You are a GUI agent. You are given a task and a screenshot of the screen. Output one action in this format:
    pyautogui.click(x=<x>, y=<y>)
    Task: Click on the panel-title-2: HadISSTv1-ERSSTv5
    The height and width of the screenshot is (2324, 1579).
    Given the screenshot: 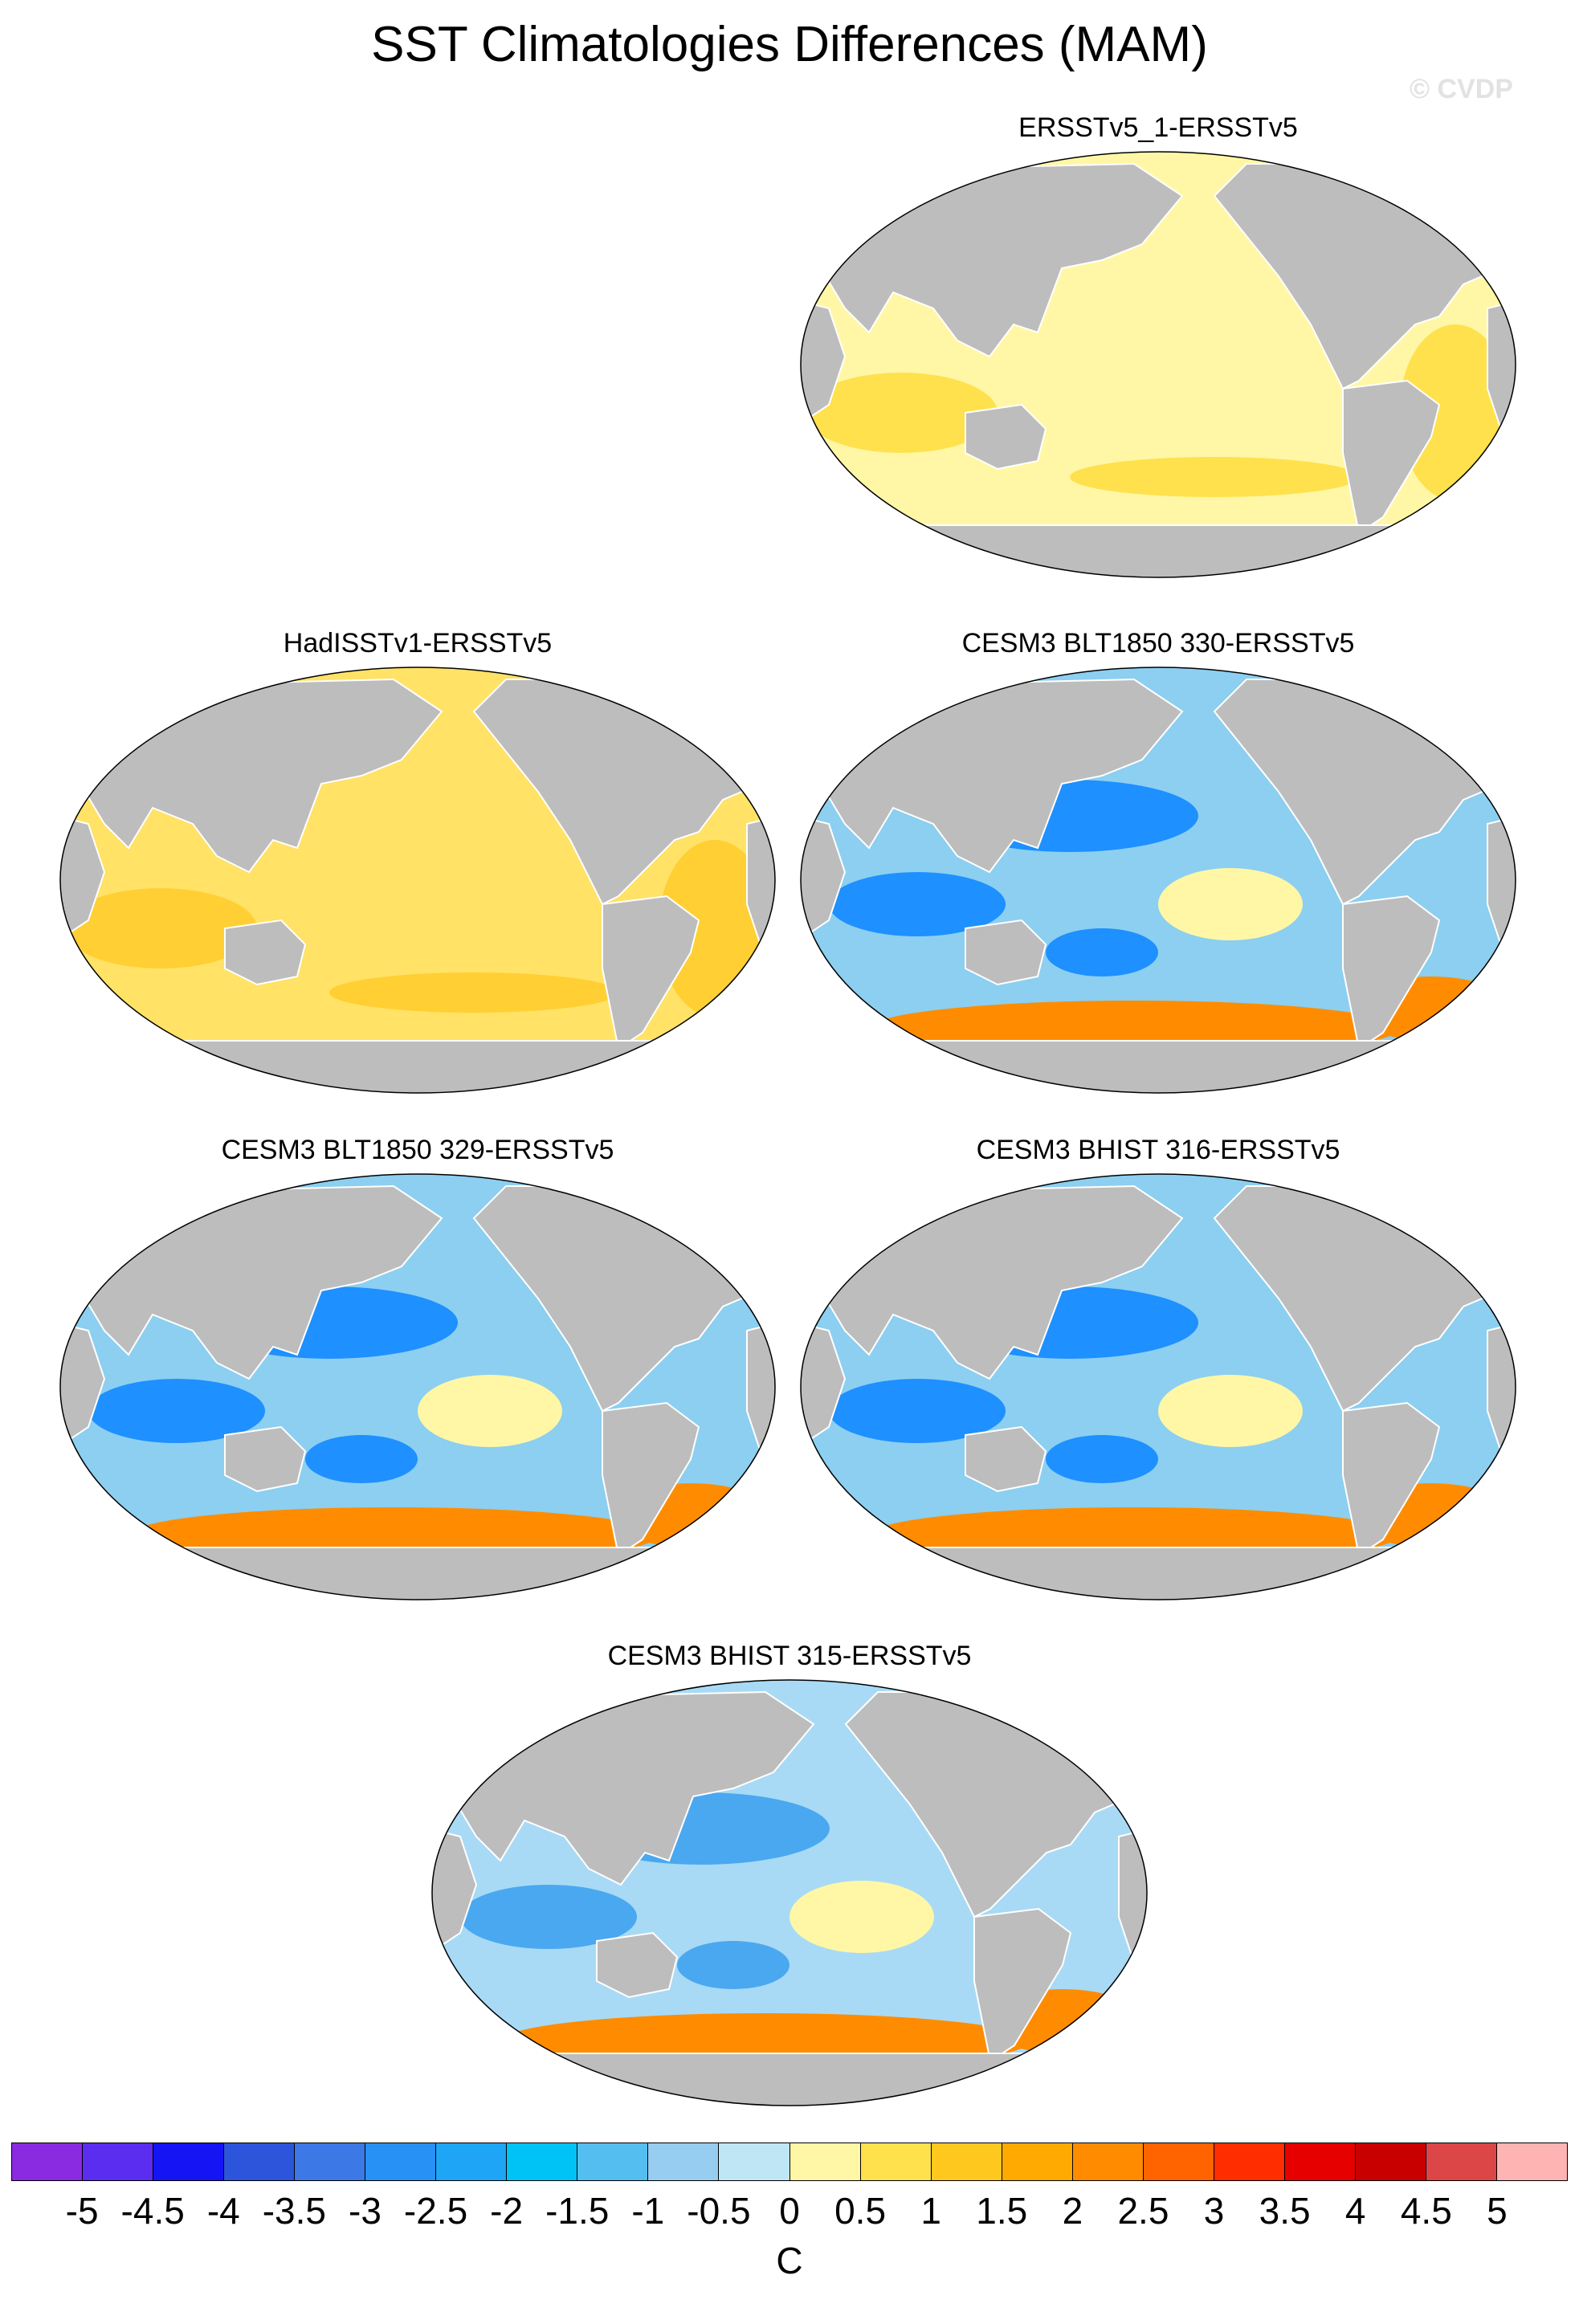 What is the action you would take?
    pyautogui.click(x=418, y=643)
    